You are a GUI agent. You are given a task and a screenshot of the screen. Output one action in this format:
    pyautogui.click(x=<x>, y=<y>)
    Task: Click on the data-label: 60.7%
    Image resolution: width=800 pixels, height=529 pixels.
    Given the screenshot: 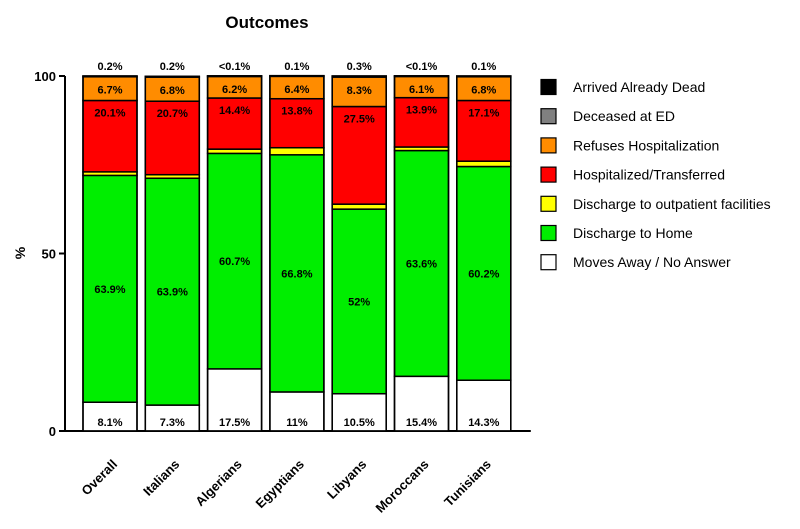 What is the action you would take?
    pyautogui.click(x=234, y=262)
    